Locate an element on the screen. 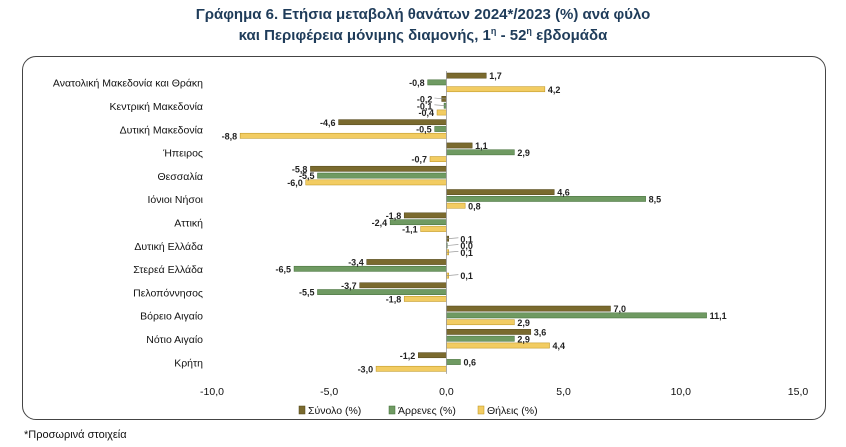  category-label: Νότιο Αιγαίο is located at coordinates (174, 340).